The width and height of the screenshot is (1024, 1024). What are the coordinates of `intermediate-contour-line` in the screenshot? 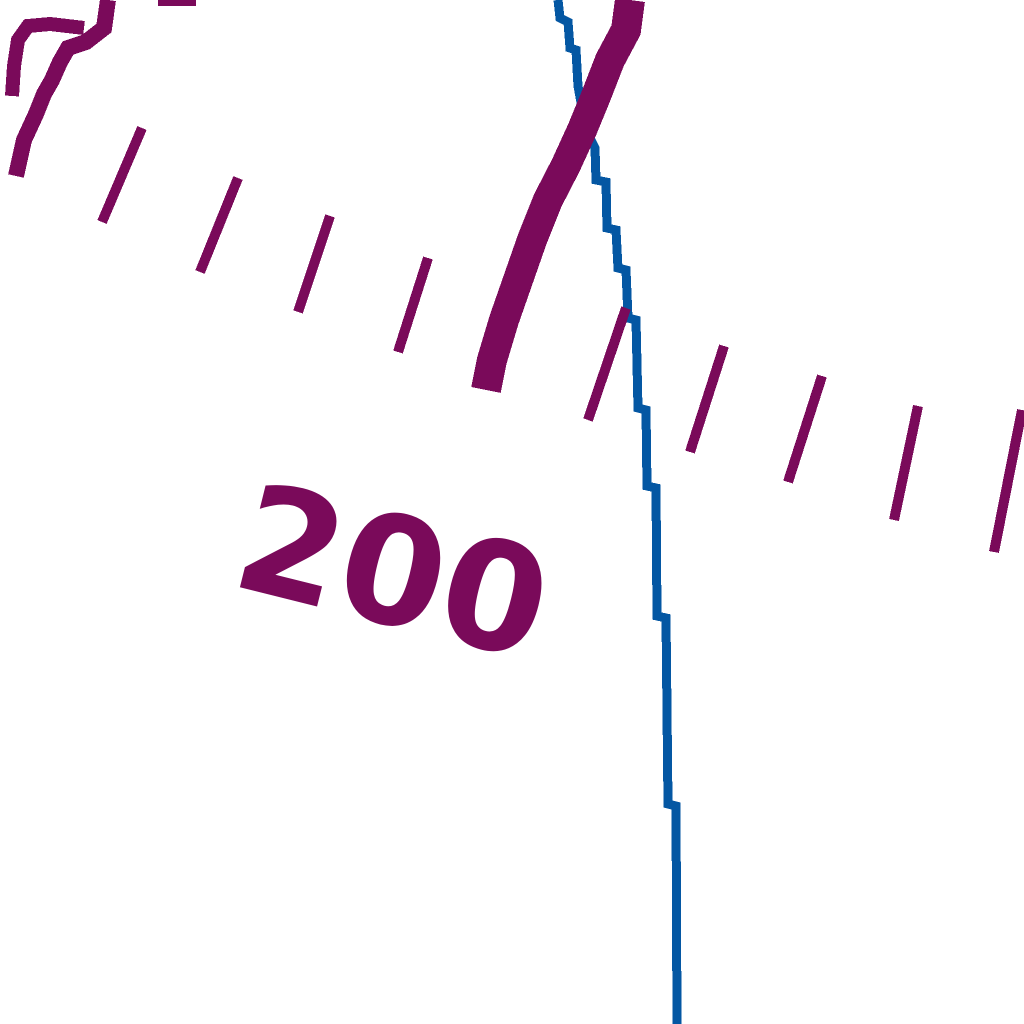 It's located at (854, 448).